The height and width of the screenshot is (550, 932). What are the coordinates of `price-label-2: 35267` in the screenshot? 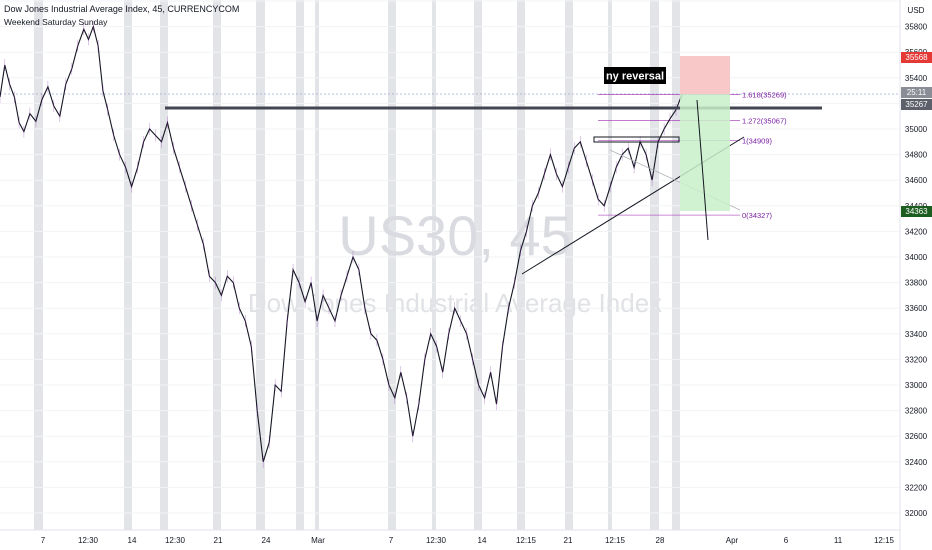 It's located at (916, 104).